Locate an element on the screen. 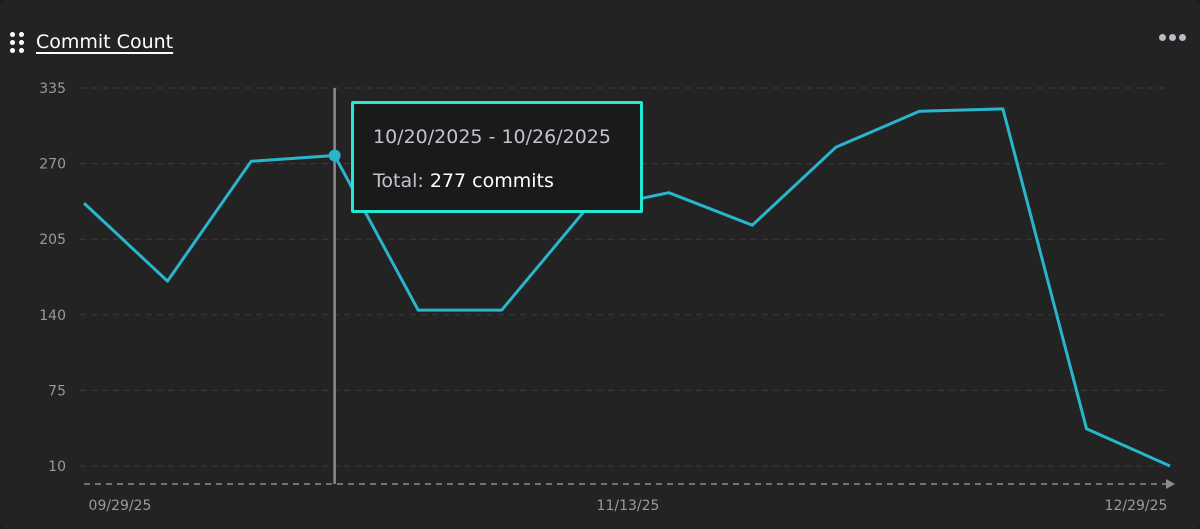 The width and height of the screenshot is (1200, 529). tooltip-date-range: 10/20/2025 - 10/26/2025 is located at coordinates (492, 137).